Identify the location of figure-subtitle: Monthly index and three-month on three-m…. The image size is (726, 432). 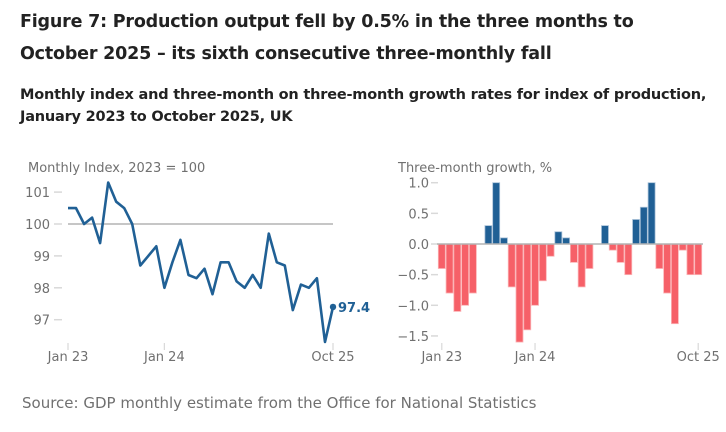
(363, 106).